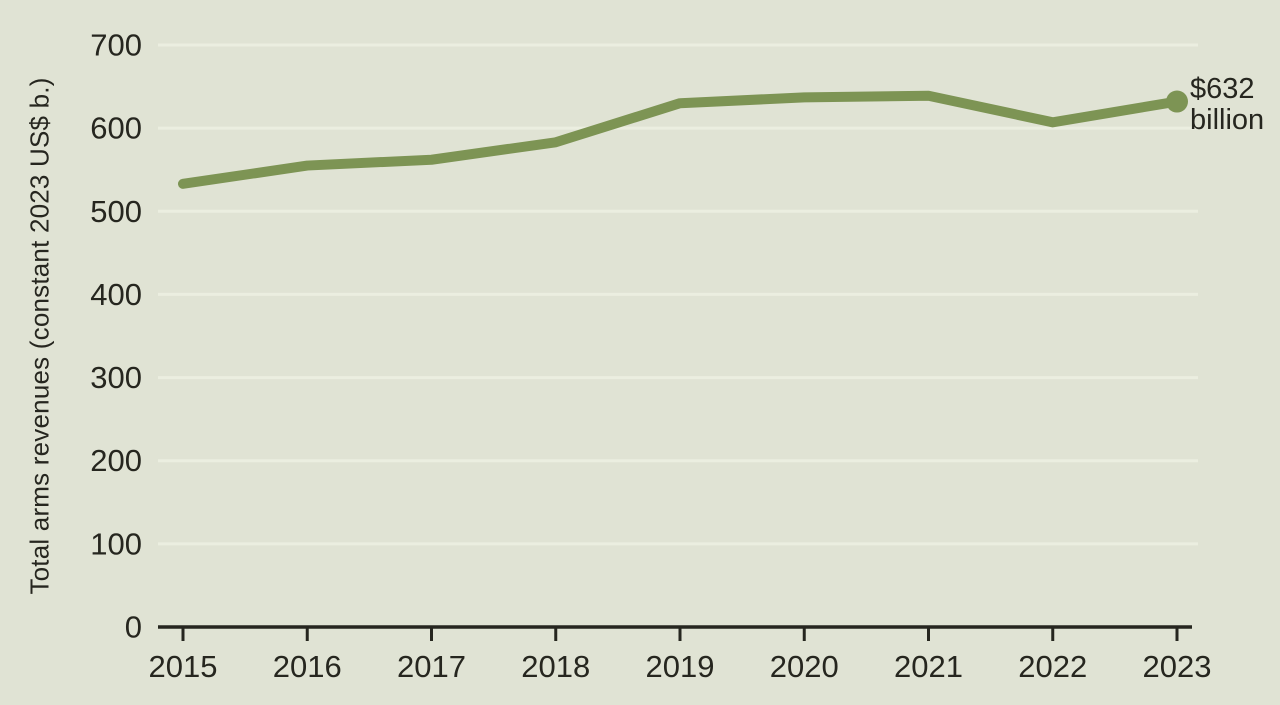 This screenshot has width=1280, height=705. What do you see at coordinates (183, 666) in the screenshot?
I see `x-tick-label-2015: 2015` at bounding box center [183, 666].